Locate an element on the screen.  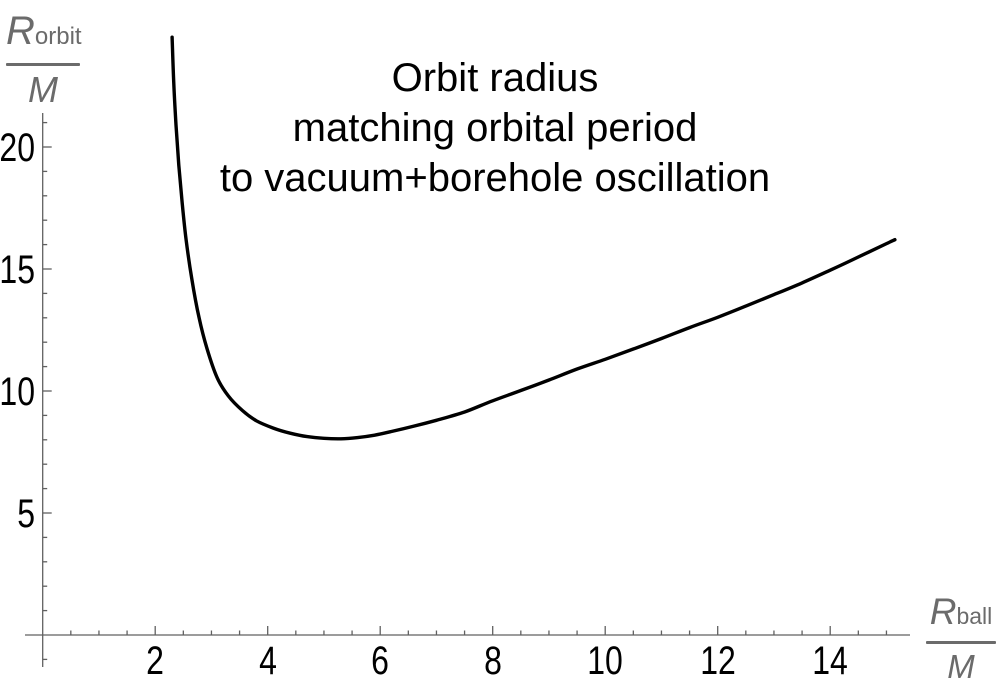
x-tick-label-14: 14 is located at coordinates (830, 661).